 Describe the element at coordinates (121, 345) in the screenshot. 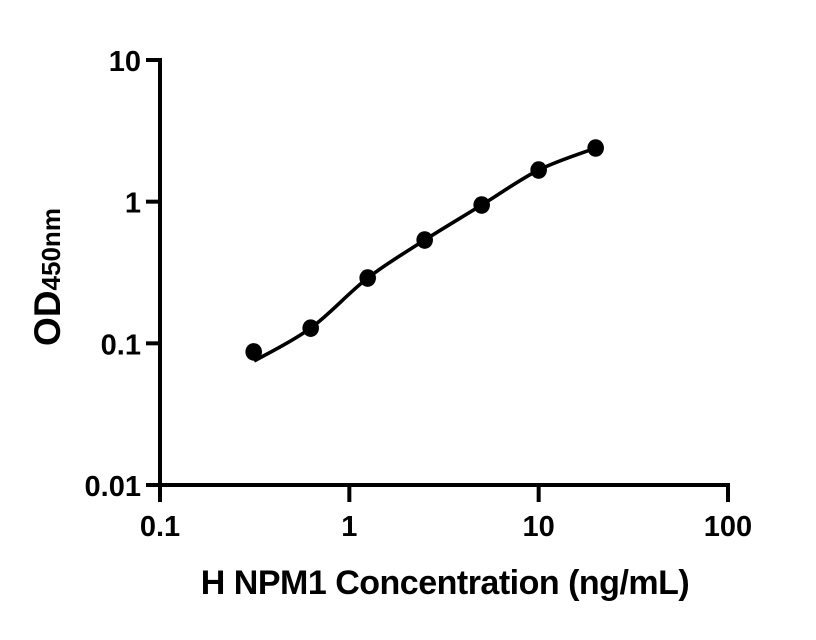

I see `y-tick-label-0.1: 0.1` at that location.